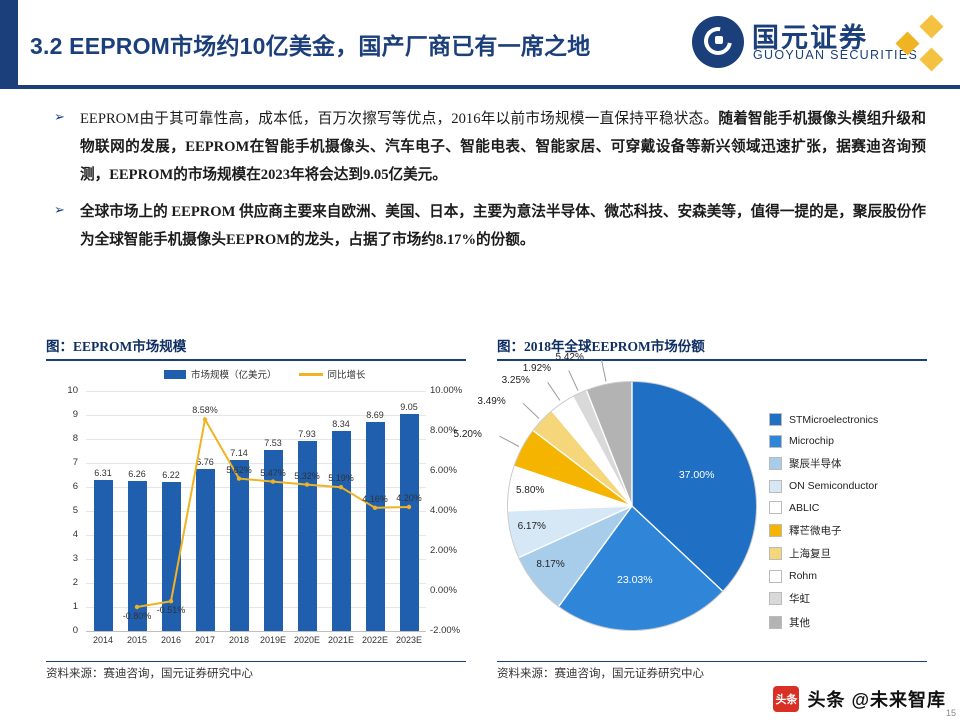  Describe the element at coordinates (234, 375) in the screenshot. I see `legend-label-bar: 市场规模（亿美元）` at that location.